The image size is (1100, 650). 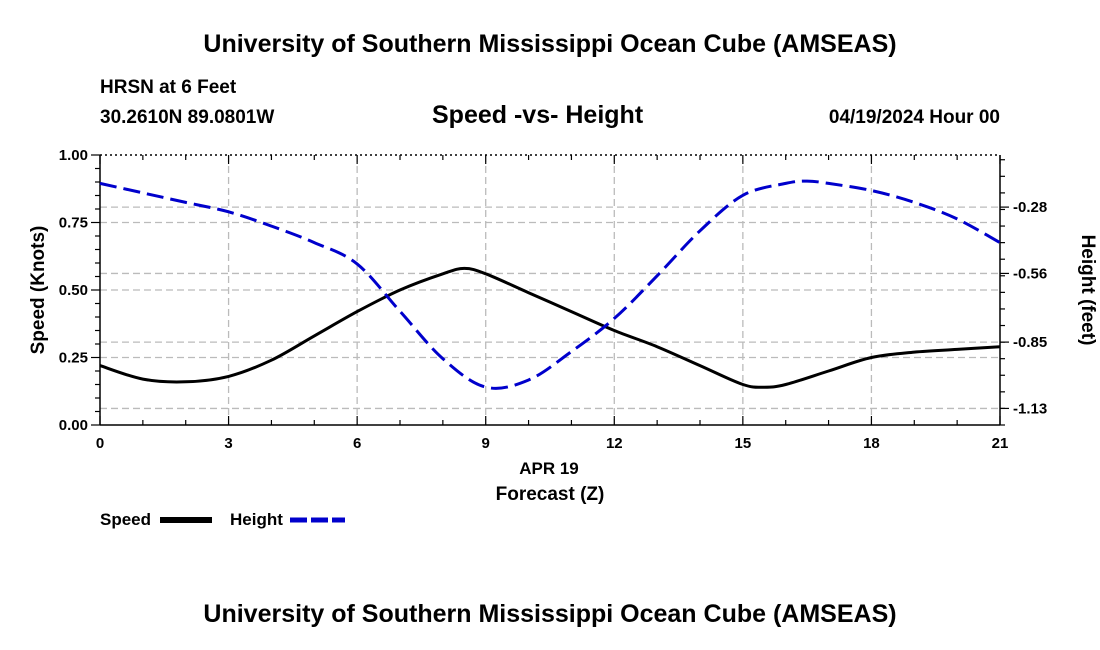 I want to click on x-tick-label: 15, so click(x=743, y=443).